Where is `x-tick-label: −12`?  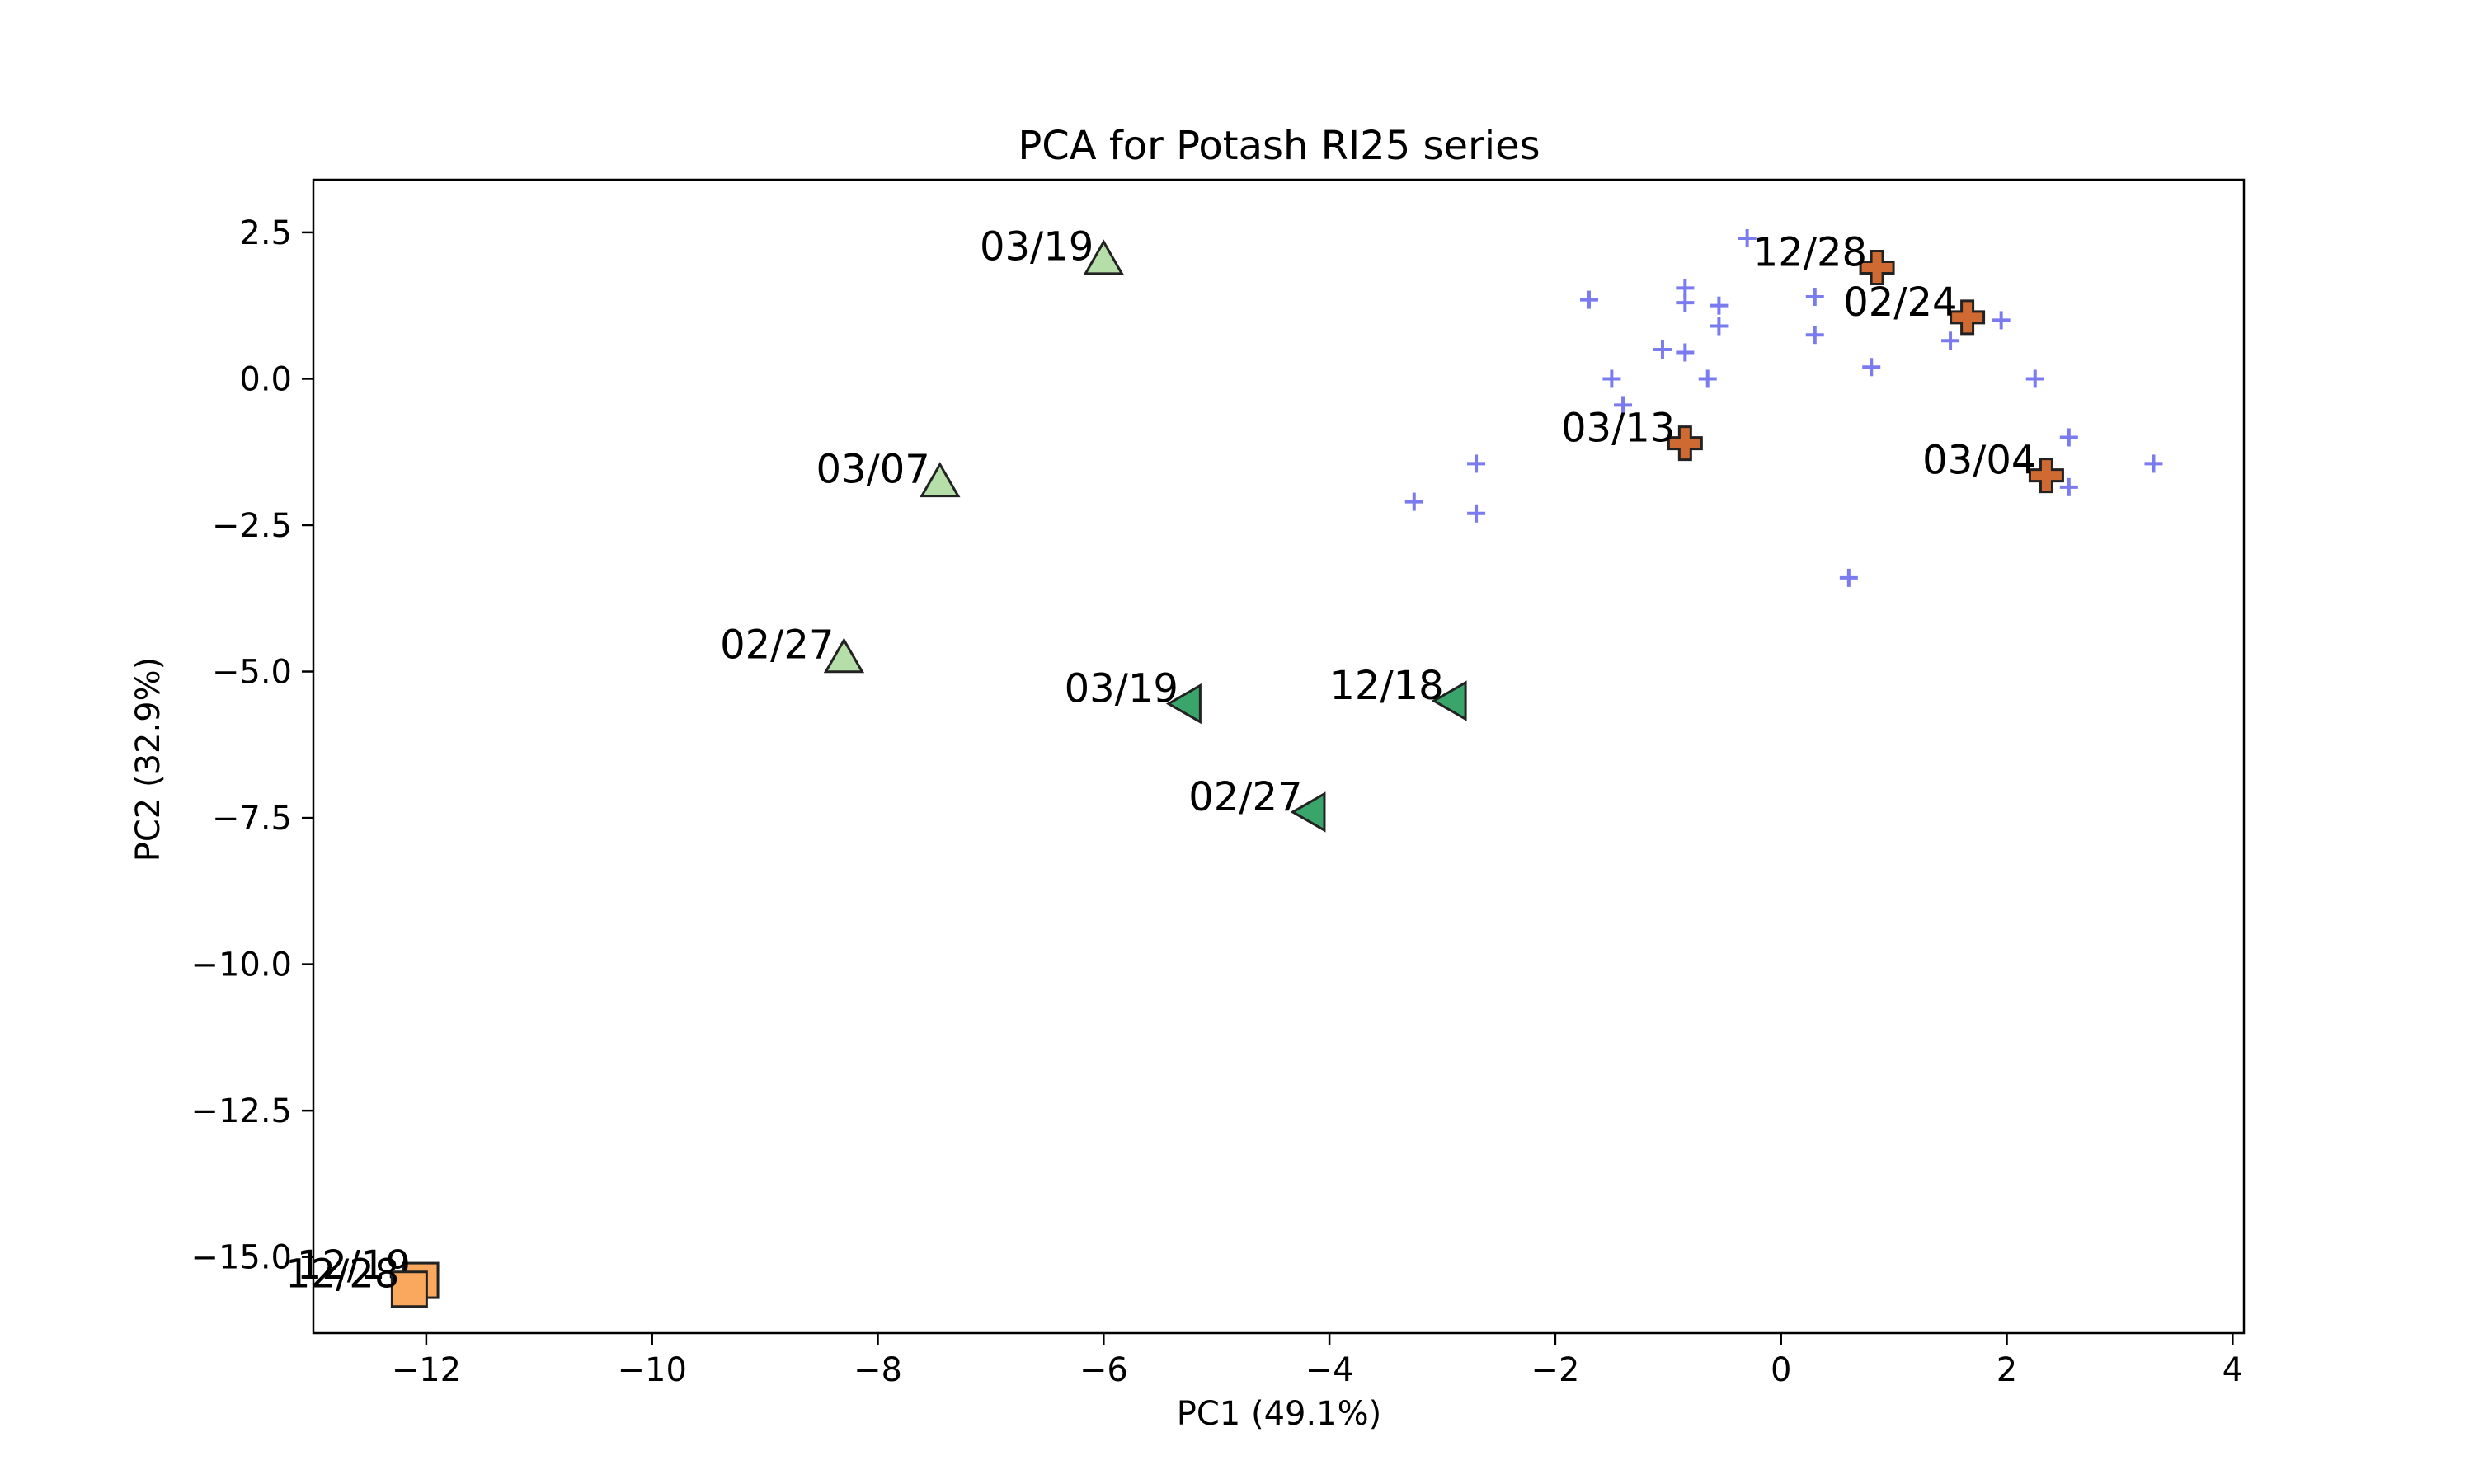 x-tick-label: −12 is located at coordinates (426, 1370).